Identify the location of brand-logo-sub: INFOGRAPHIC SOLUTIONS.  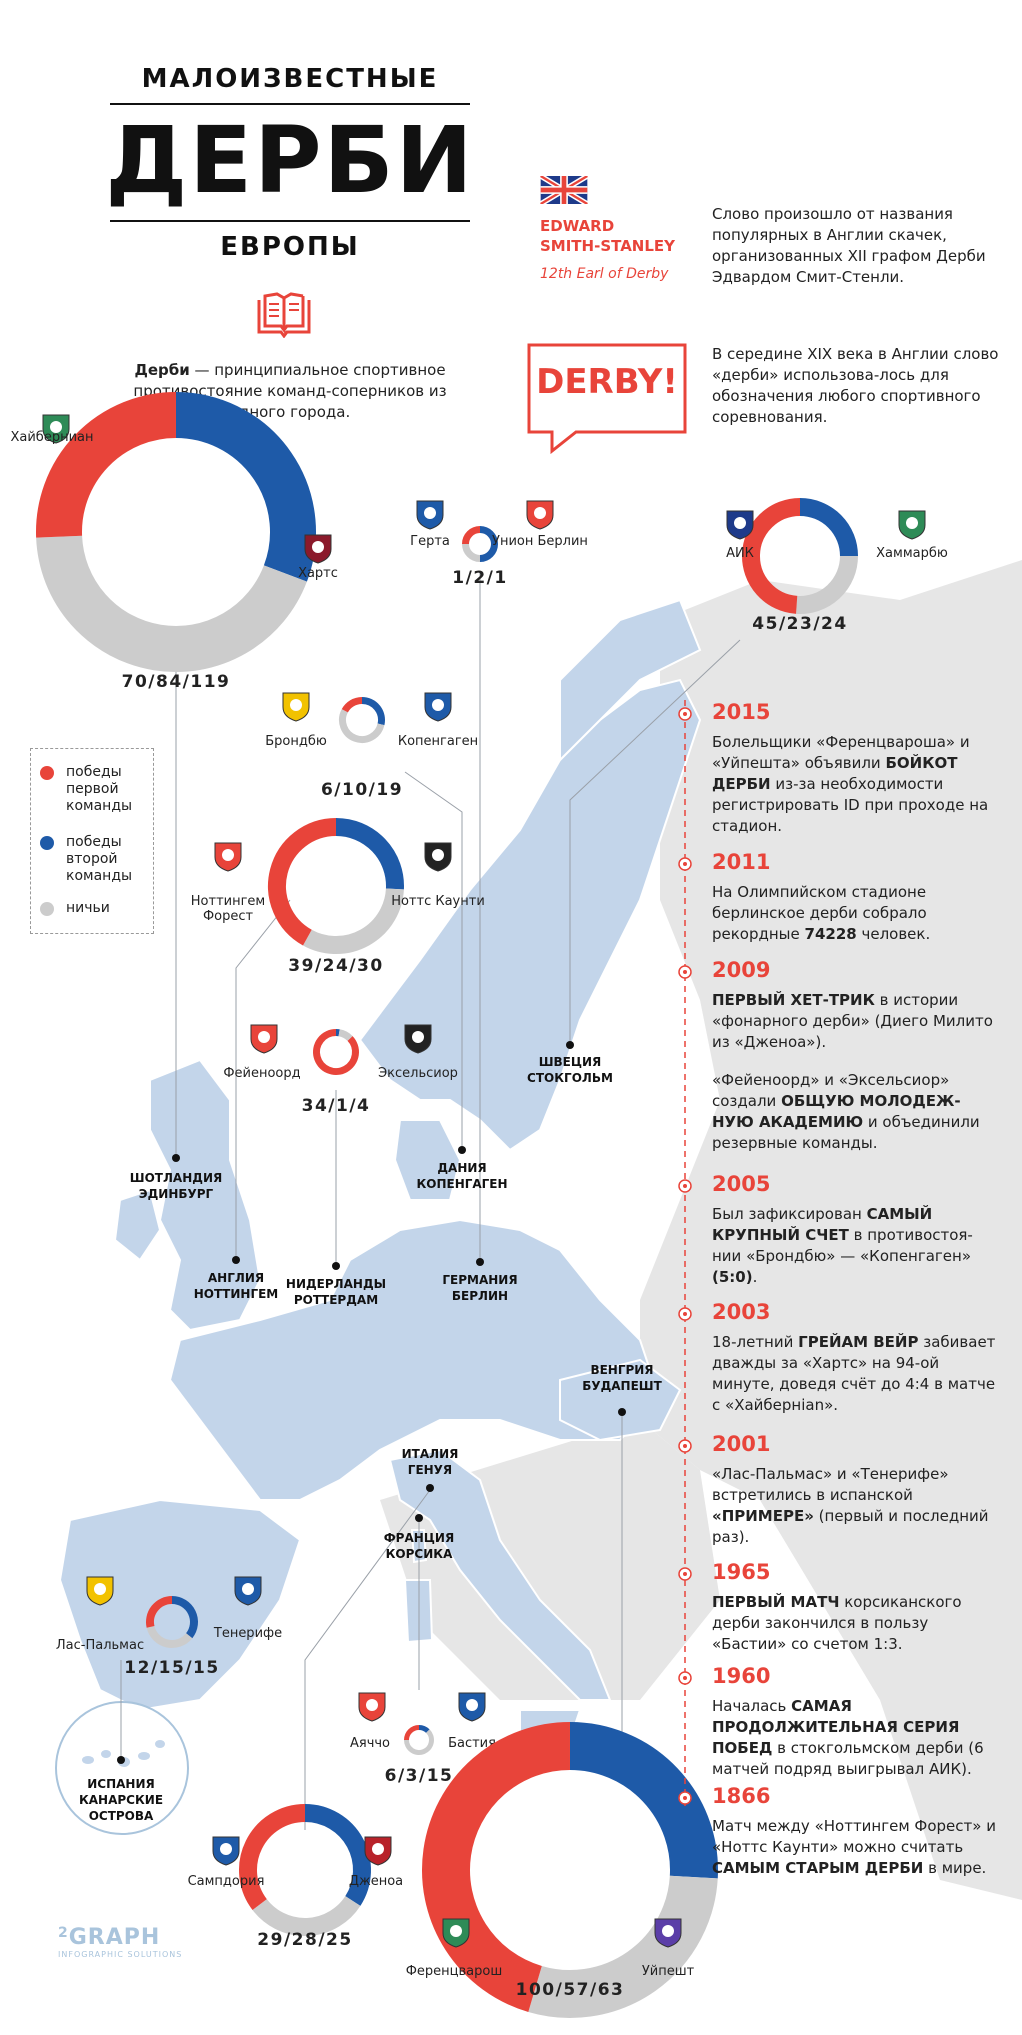
(120, 1954).